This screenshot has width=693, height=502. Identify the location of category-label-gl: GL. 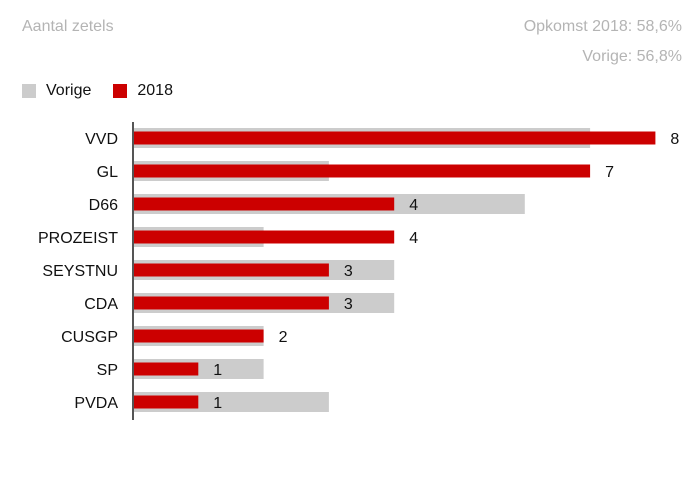
(107, 172).